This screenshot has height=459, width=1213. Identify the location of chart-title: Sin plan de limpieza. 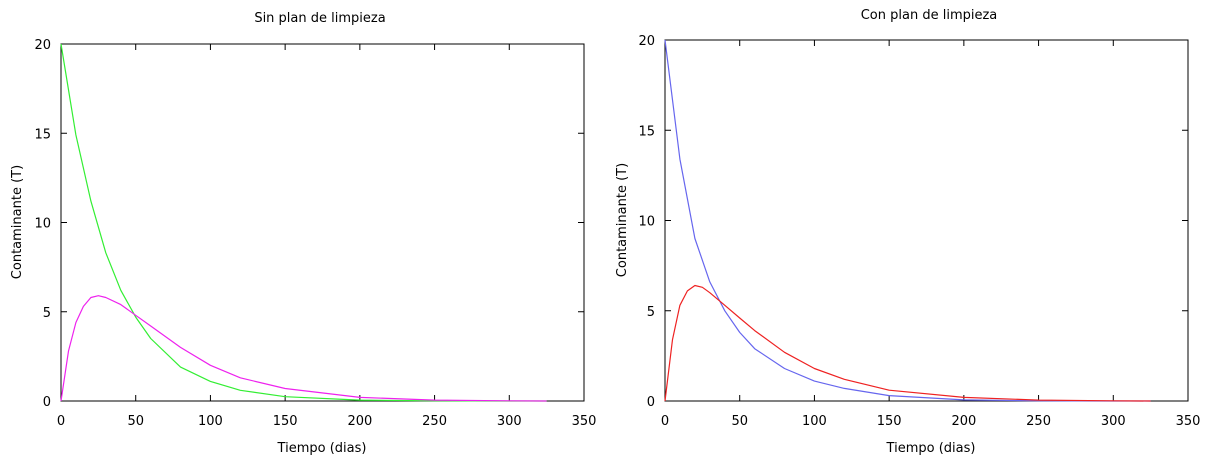
(319, 18).